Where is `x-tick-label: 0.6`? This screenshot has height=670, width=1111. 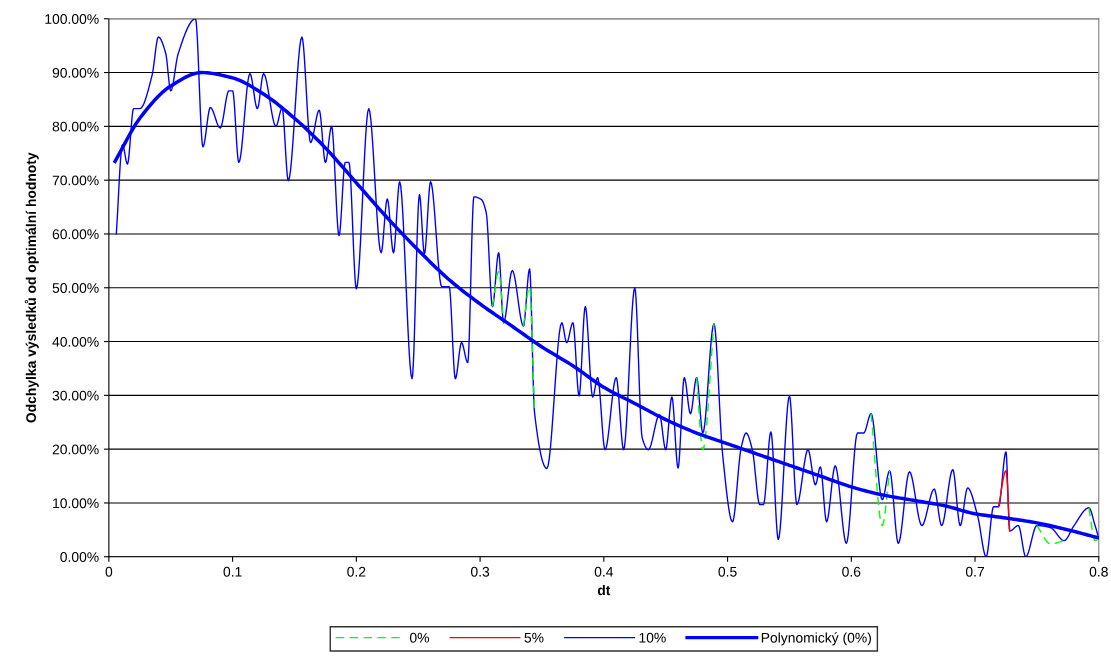 x-tick-label: 0.6 is located at coordinates (851, 571).